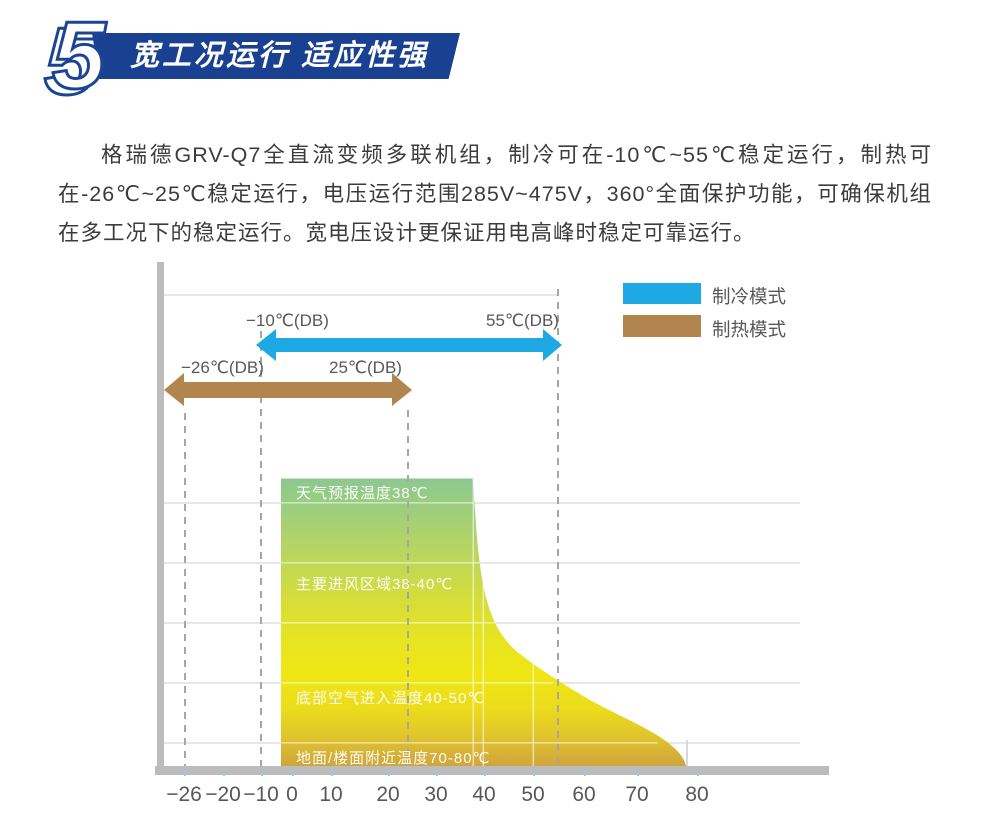 The height and width of the screenshot is (818, 990). What do you see at coordinates (409, 345) in the screenshot?
I see `cooling-range-arrow` at bounding box center [409, 345].